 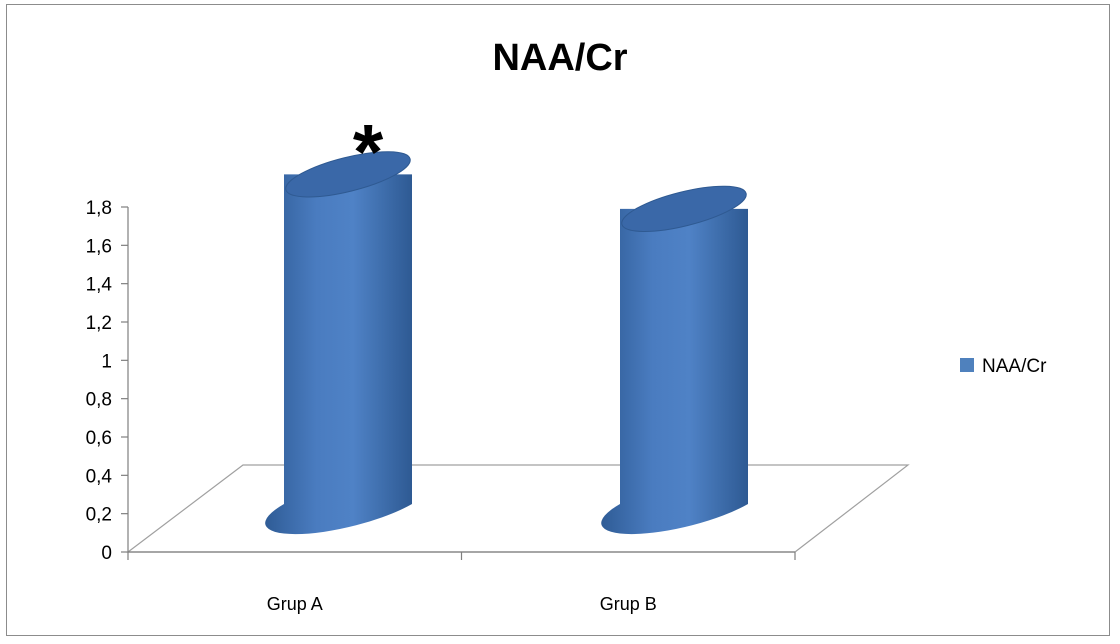 What do you see at coordinates (628, 604) in the screenshot?
I see `x-category-label: Grup B` at bounding box center [628, 604].